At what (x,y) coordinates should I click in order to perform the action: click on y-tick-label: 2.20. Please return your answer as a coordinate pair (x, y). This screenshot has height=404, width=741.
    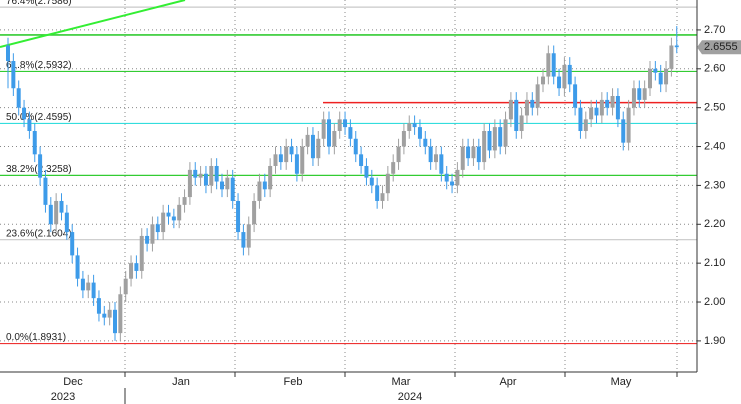
    Looking at the image, I should click on (714, 224).